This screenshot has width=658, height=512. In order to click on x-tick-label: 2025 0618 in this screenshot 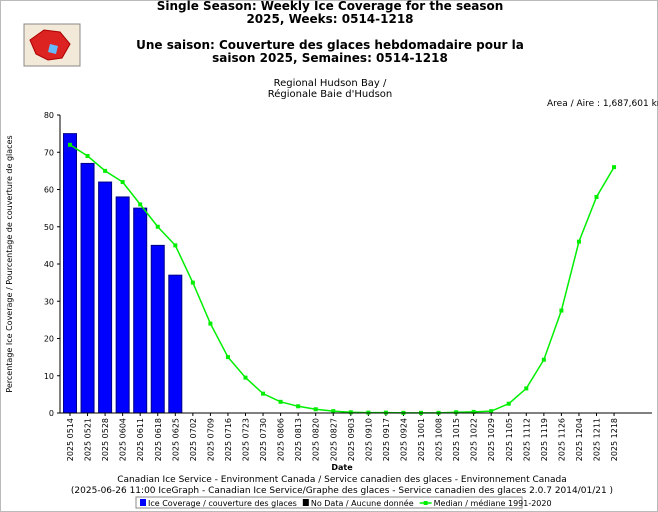, I will do `click(158, 439)`.